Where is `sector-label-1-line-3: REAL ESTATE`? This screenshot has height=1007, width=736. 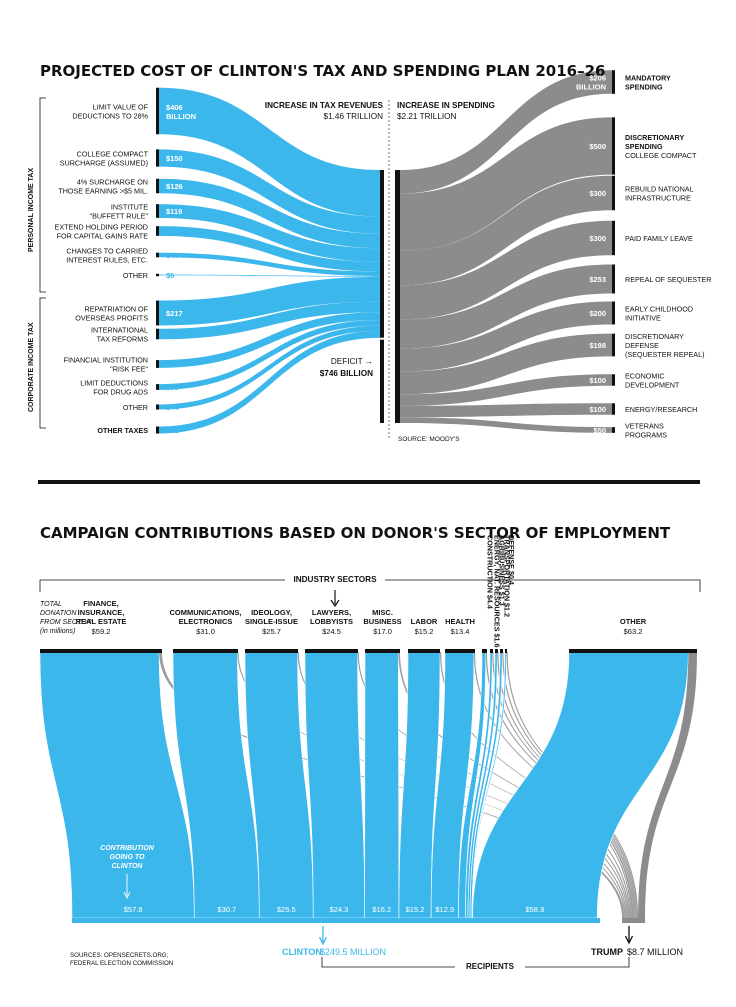 sector-label-1-line-3: REAL ESTATE is located at coordinates (101, 621).